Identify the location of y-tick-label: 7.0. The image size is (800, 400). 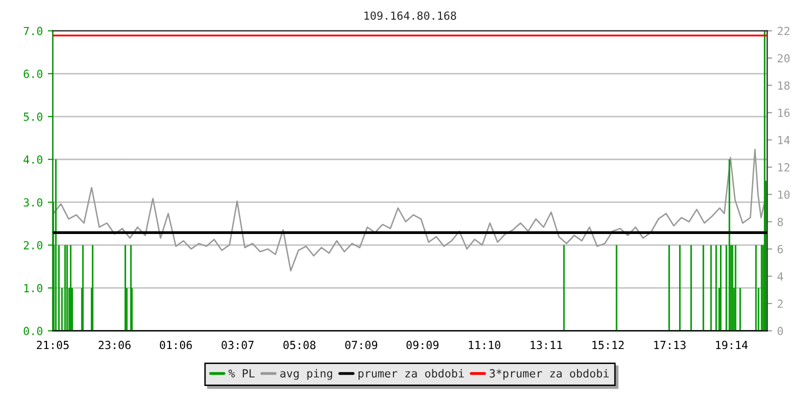
(33, 31).